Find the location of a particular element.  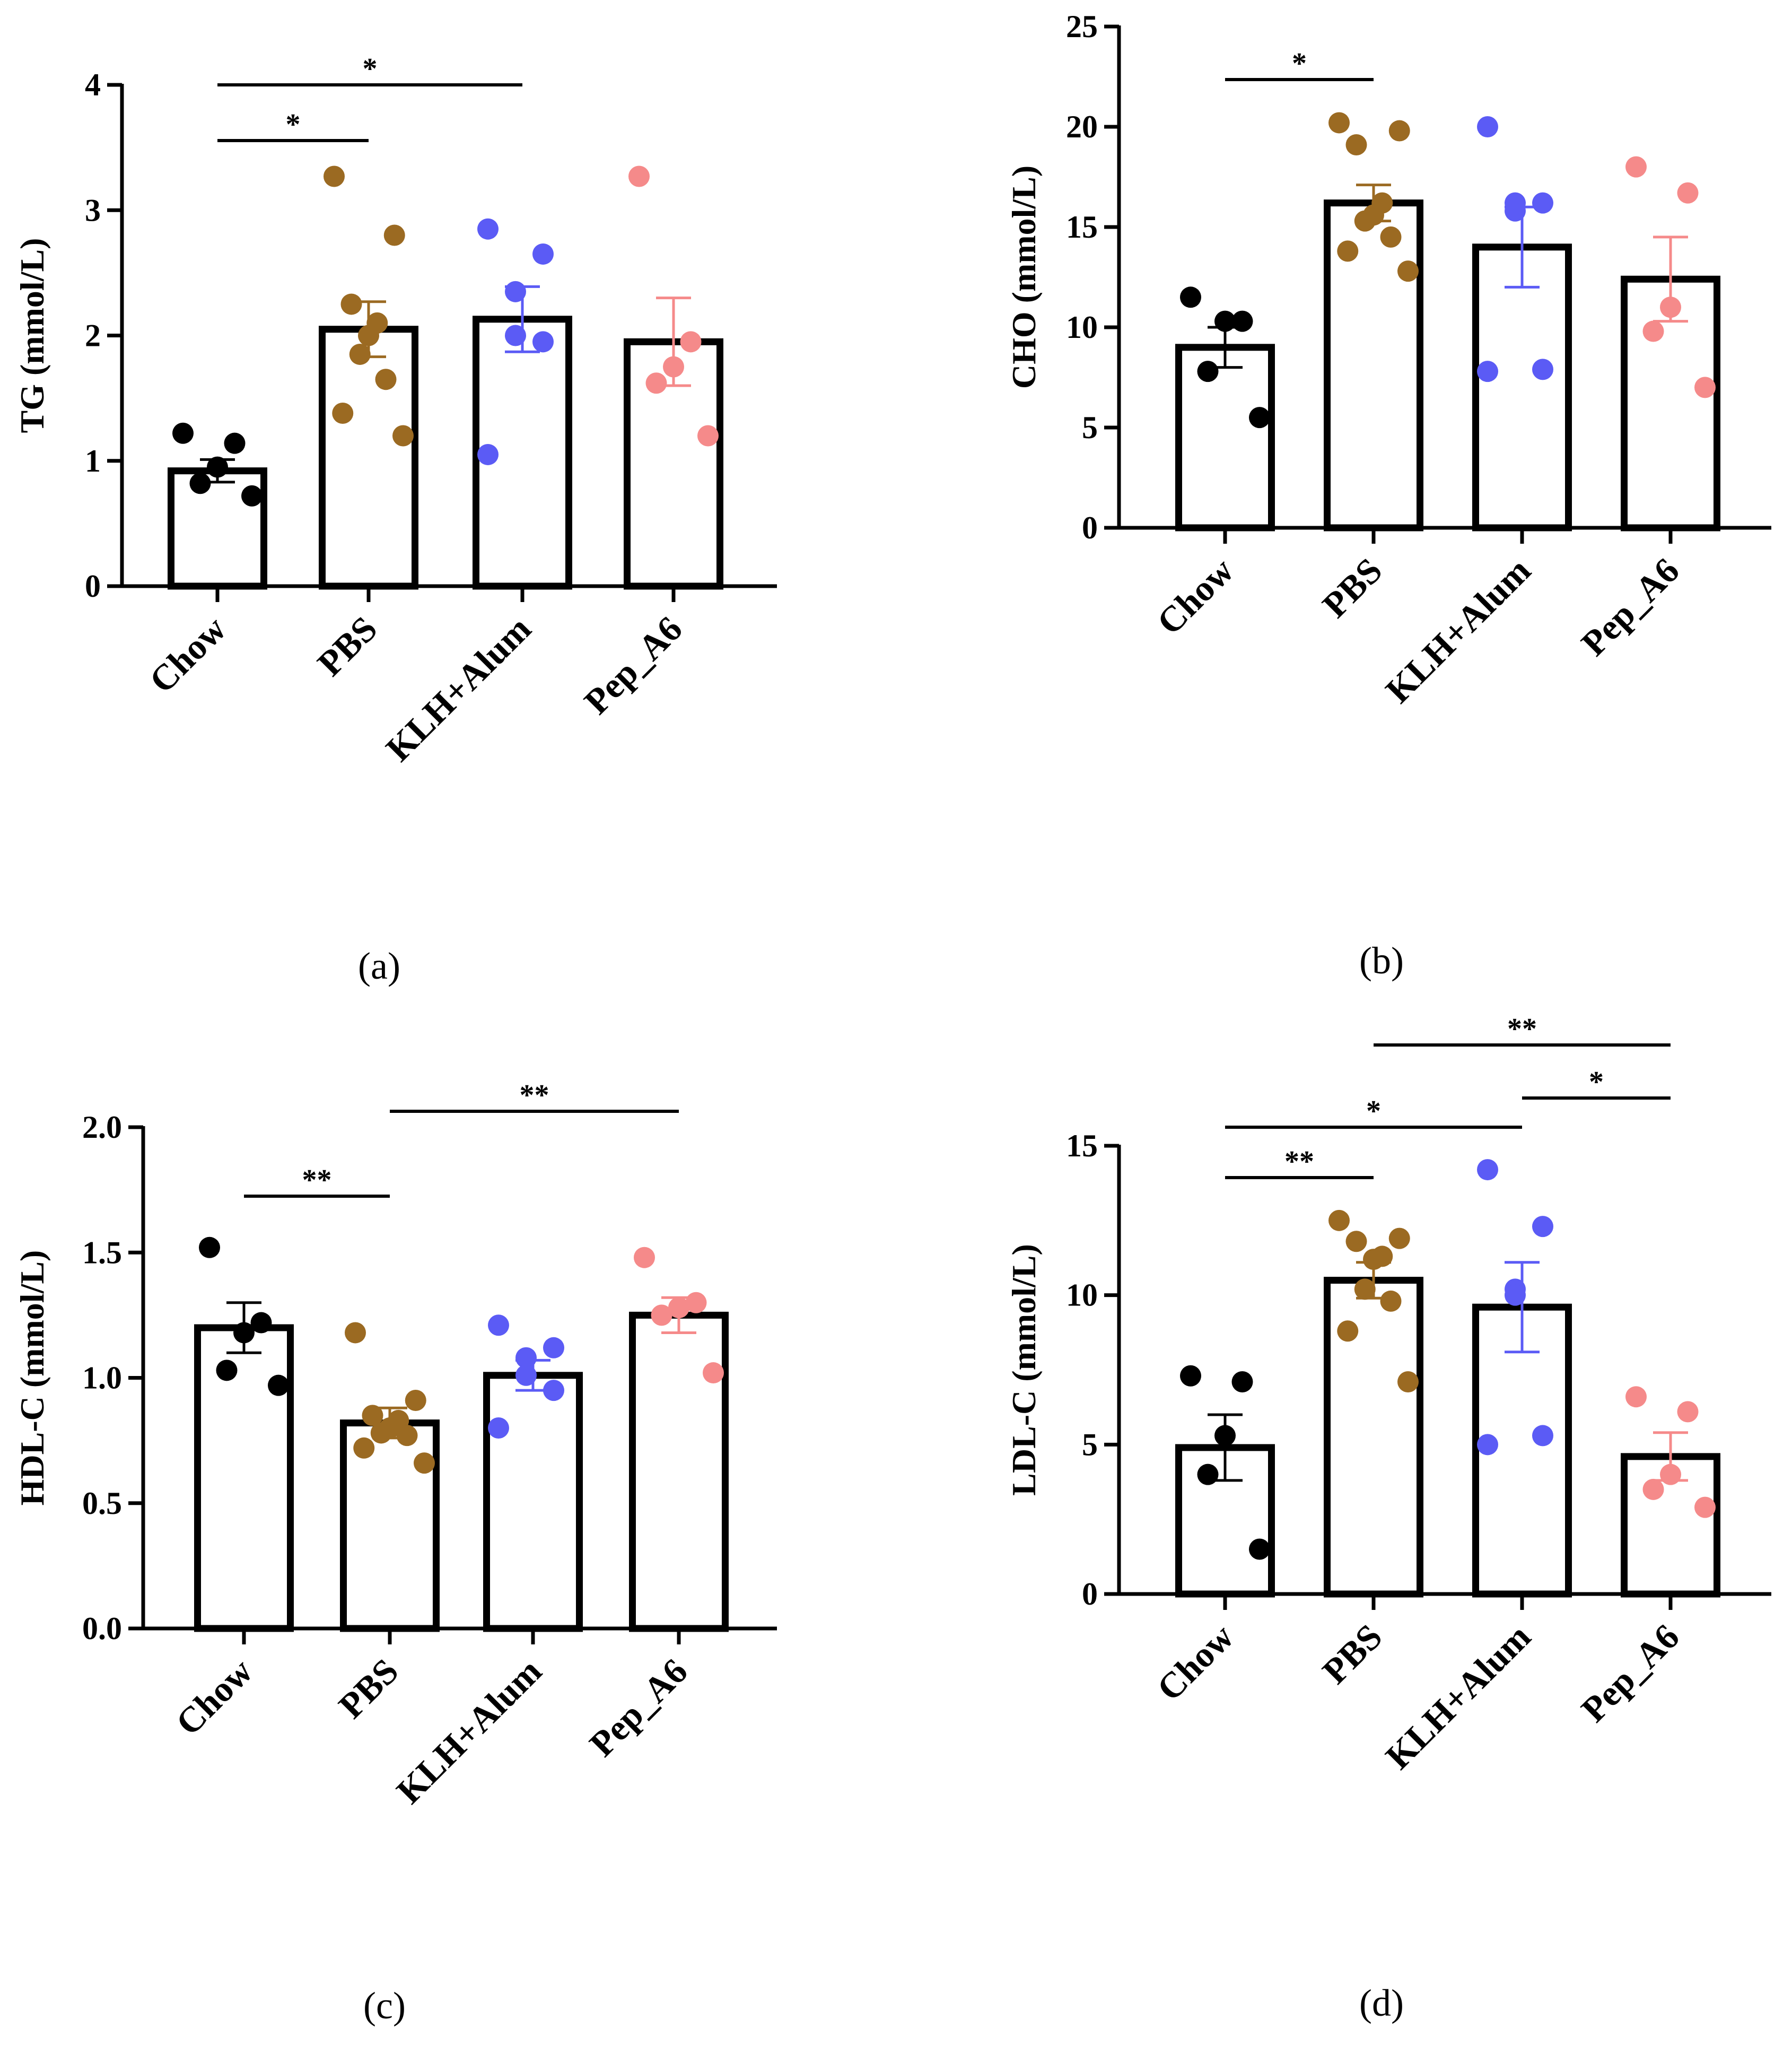

y-tick-label: 1.5 is located at coordinates (102, 1252).